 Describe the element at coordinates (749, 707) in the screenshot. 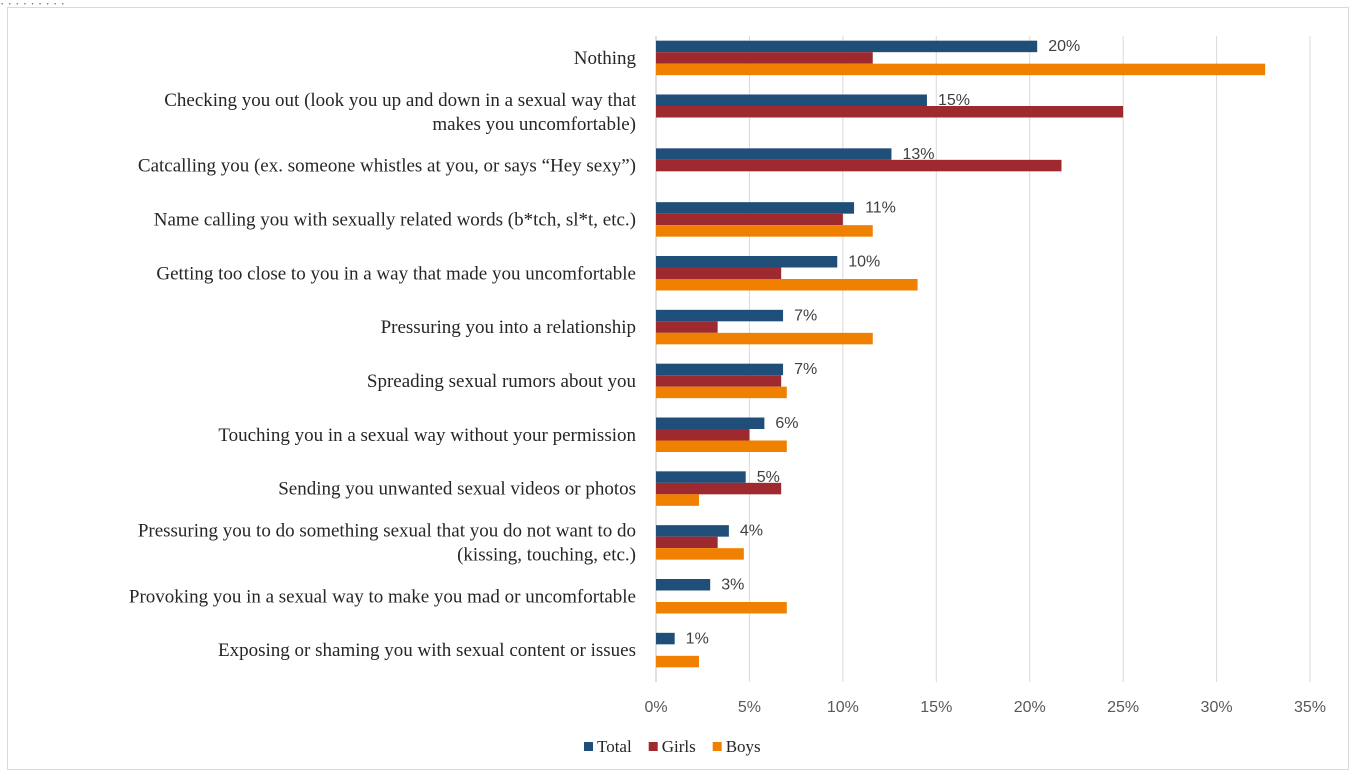

I see `x-tick-label: 5%` at that location.